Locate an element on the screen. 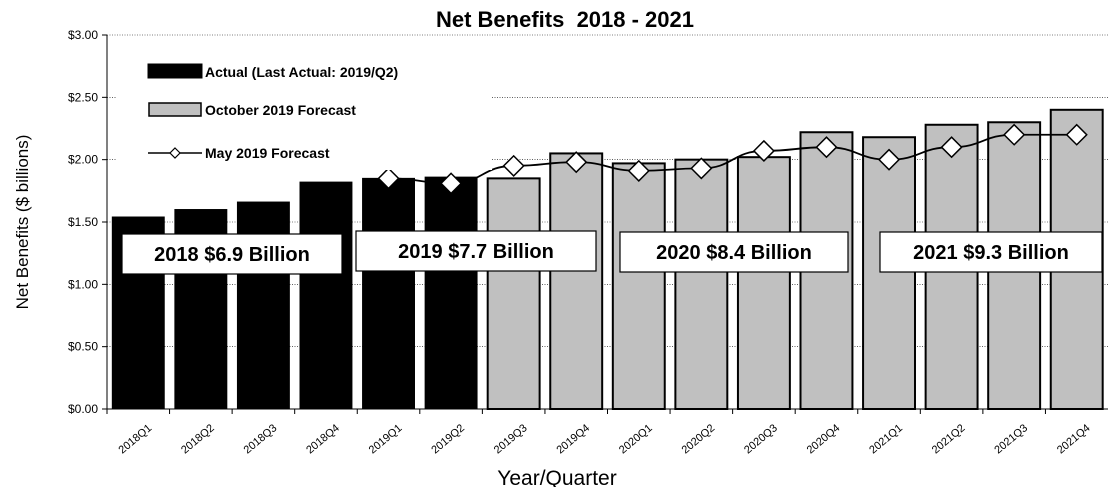 This screenshot has height=487, width=1108. y-axis-label: Net Benefits ($ billions) is located at coordinates (22, 222).